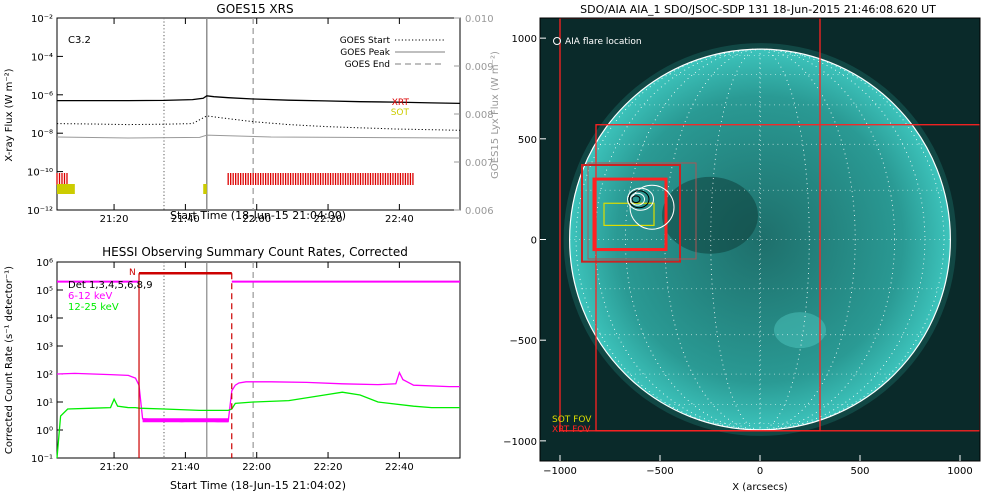 This screenshot has height=500, width=1000. What do you see at coordinates (400, 113) in the screenshot?
I see `goes-instrument-label: SOT` at bounding box center [400, 113].